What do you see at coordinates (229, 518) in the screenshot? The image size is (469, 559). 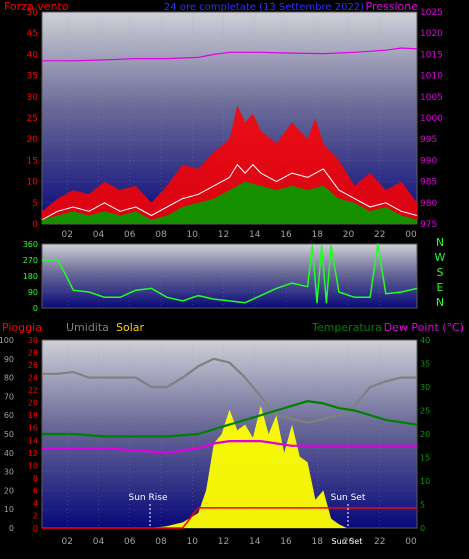 I see `rain-line` at bounding box center [229, 518].